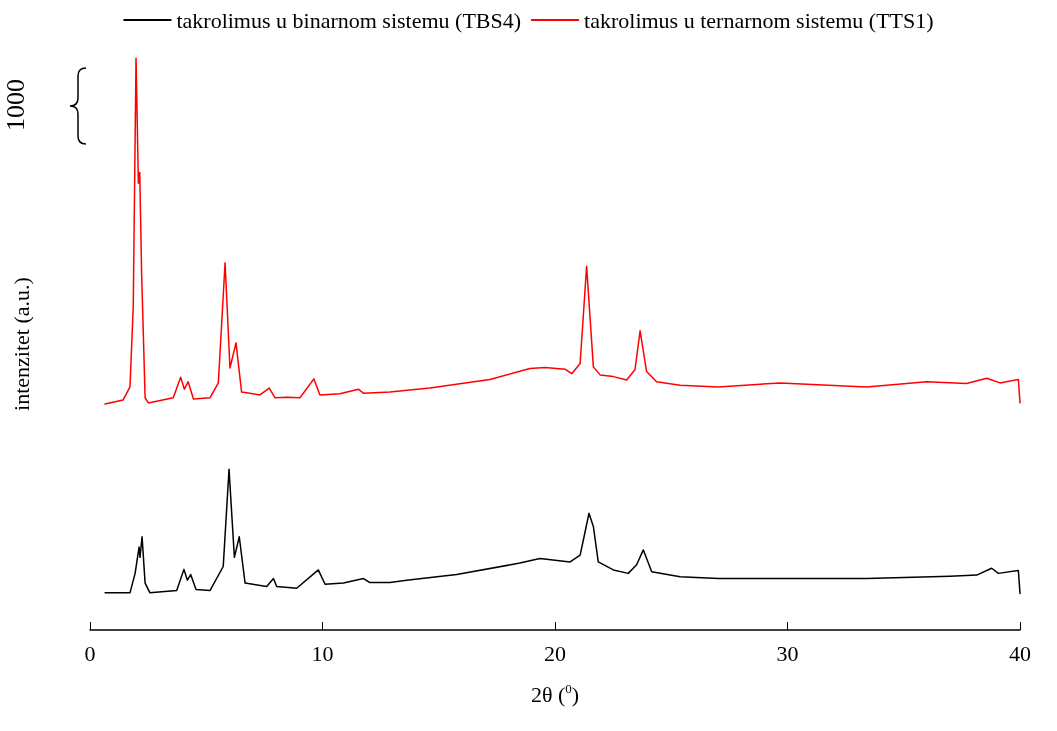 The height and width of the screenshot is (731, 1057). What do you see at coordinates (322, 653) in the screenshot?
I see `x-tick-label: 10` at bounding box center [322, 653].